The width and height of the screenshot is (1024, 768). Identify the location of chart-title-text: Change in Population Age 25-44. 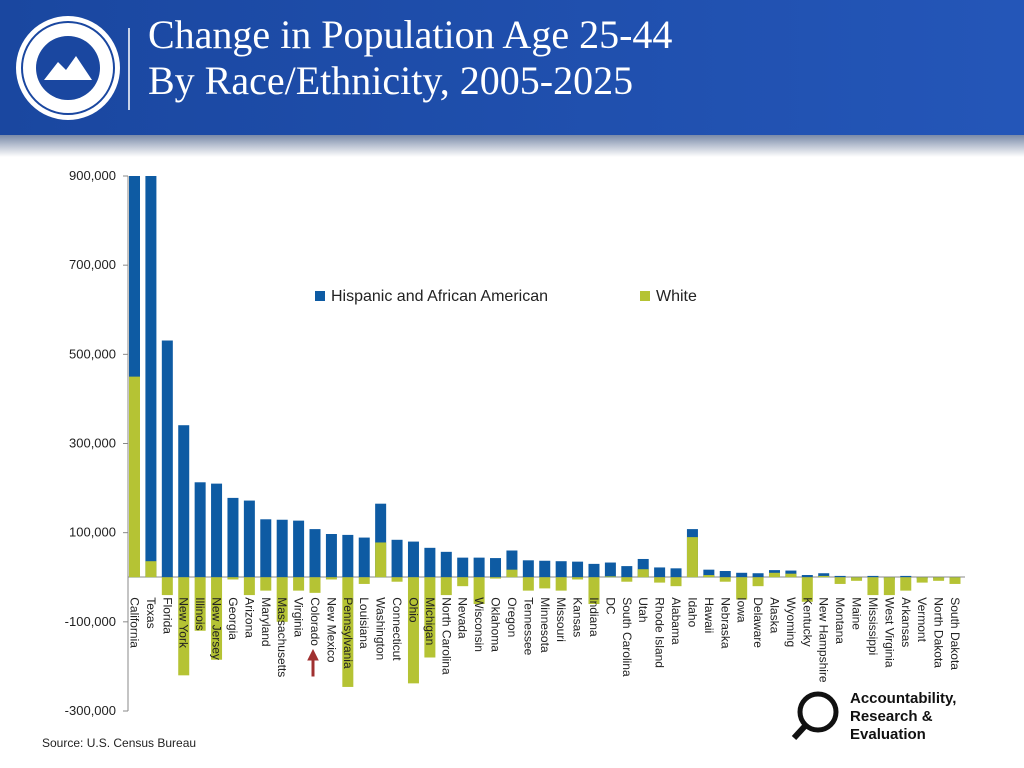
(410, 34).